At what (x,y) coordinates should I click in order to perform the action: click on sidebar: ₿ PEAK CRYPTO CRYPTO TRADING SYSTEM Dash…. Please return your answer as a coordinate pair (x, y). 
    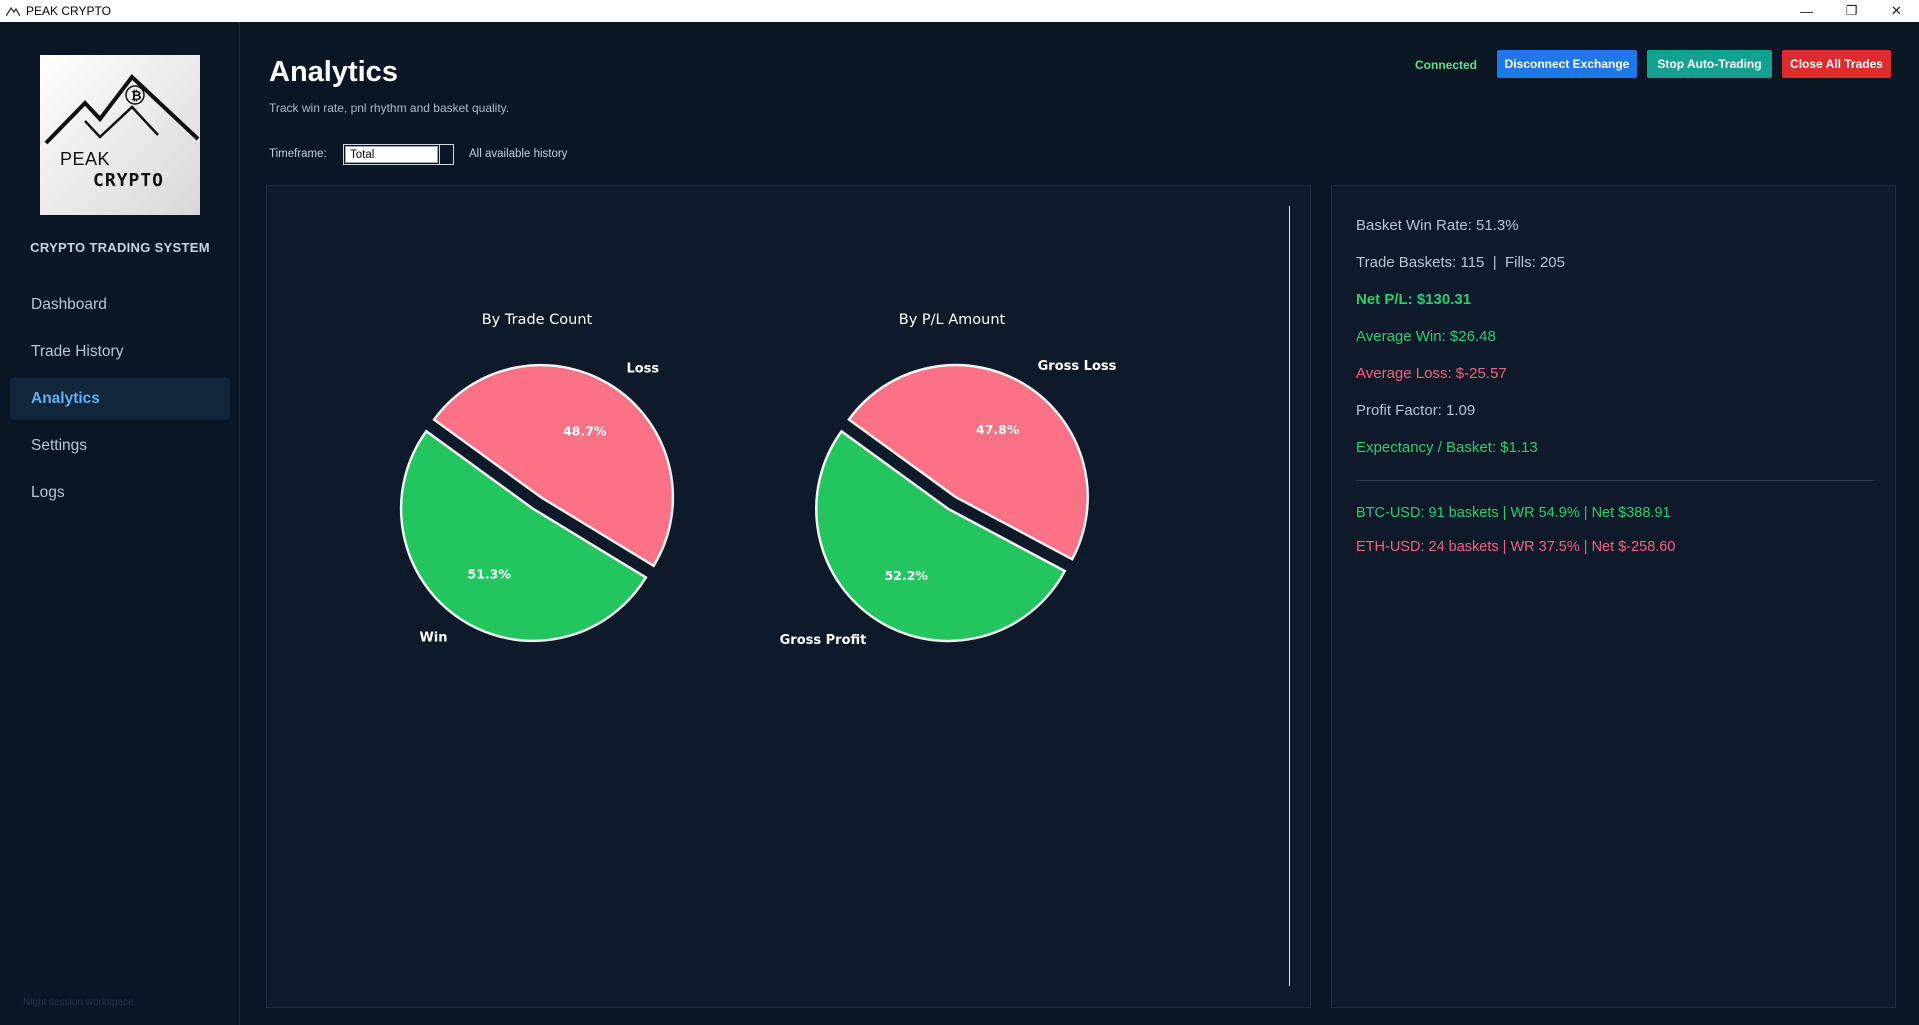
    Looking at the image, I should click on (120, 523).